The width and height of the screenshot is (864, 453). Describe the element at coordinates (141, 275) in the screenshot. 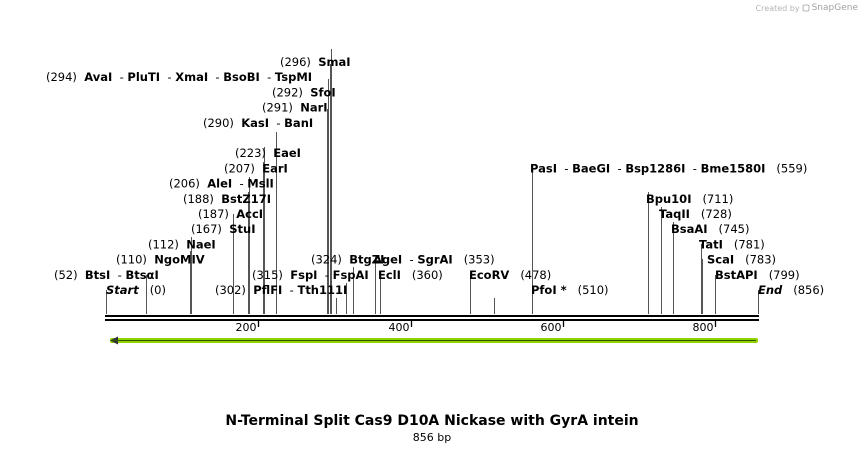

I see `enzyme-name: BtsαI` at that location.